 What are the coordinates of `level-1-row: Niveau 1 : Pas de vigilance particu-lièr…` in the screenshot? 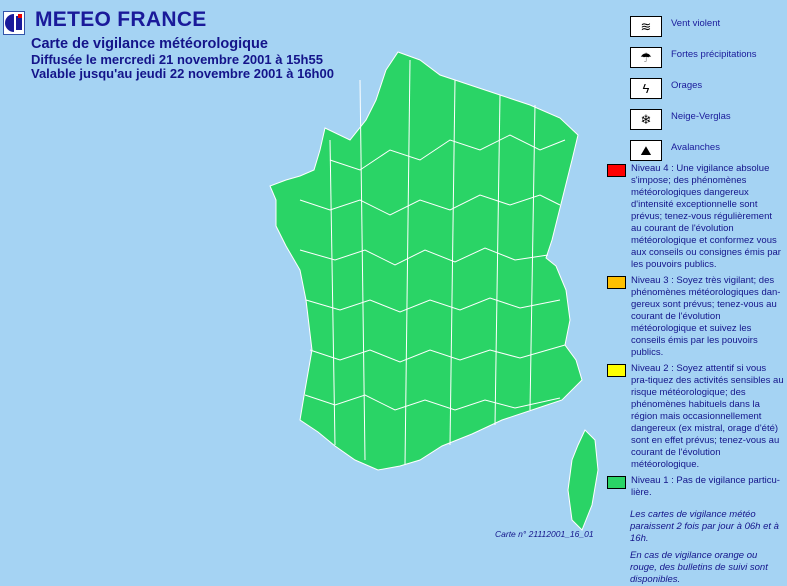 It's located at (696, 487).